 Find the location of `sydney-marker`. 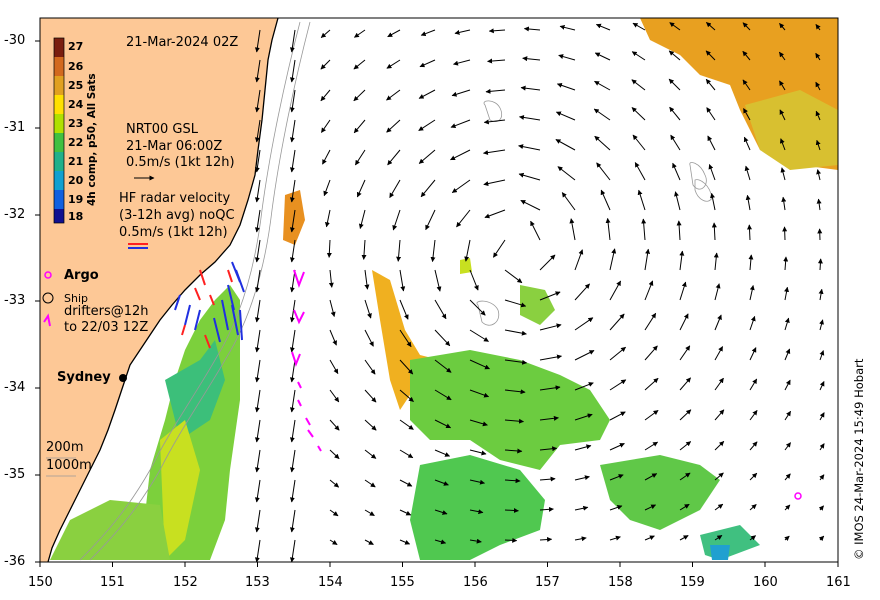

sydney-marker is located at coordinates (123, 378).